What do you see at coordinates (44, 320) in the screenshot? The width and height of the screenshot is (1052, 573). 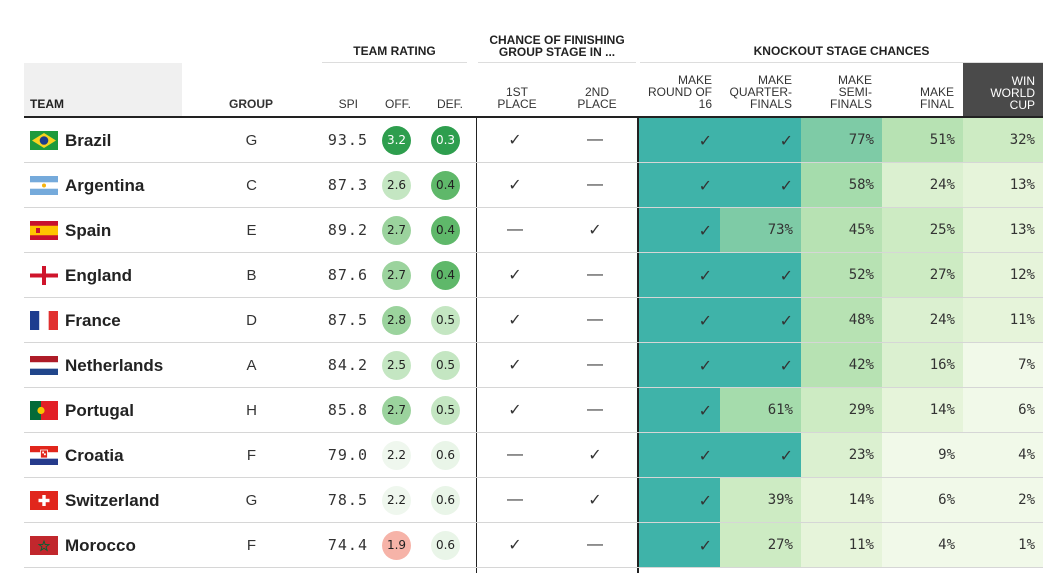 I see `france-flag` at bounding box center [44, 320].